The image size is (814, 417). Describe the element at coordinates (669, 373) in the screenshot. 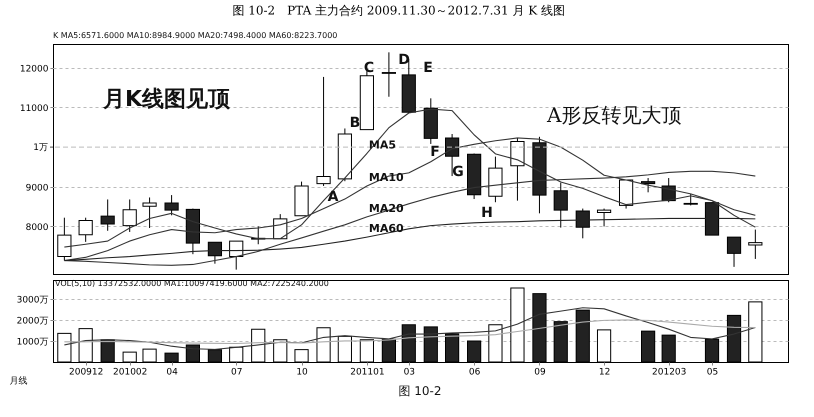

I see `x-tick-label: 201203` at that location.